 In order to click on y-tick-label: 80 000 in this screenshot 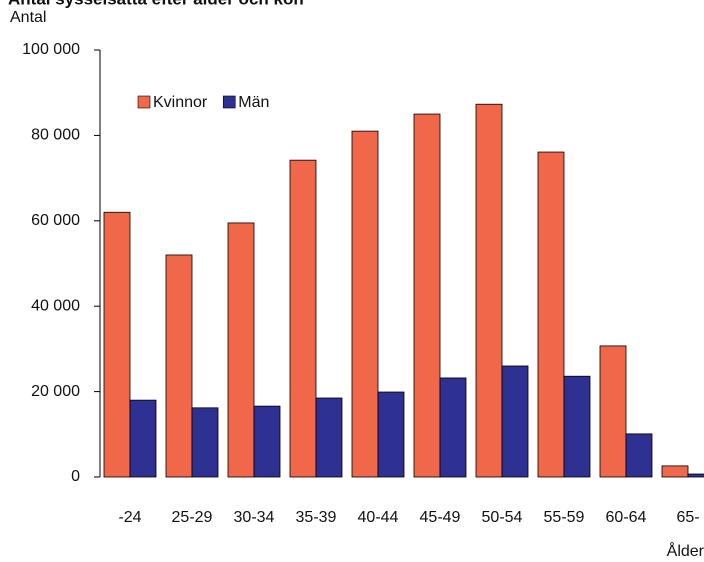, I will do `click(55, 135)`.